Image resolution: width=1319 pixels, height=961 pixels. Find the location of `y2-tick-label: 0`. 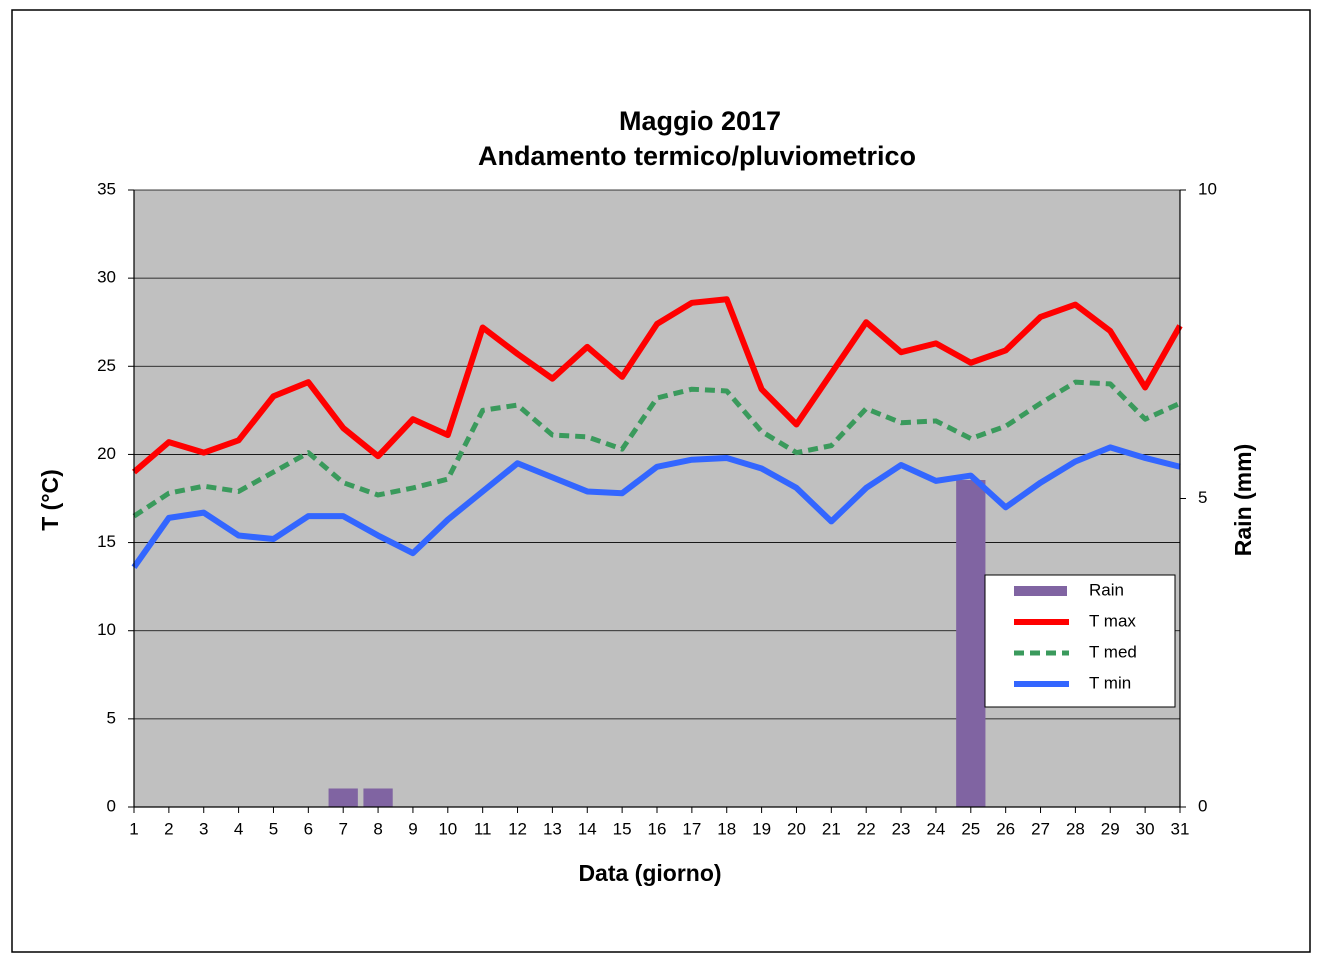

y2-tick-label: 0 is located at coordinates (1202, 805).